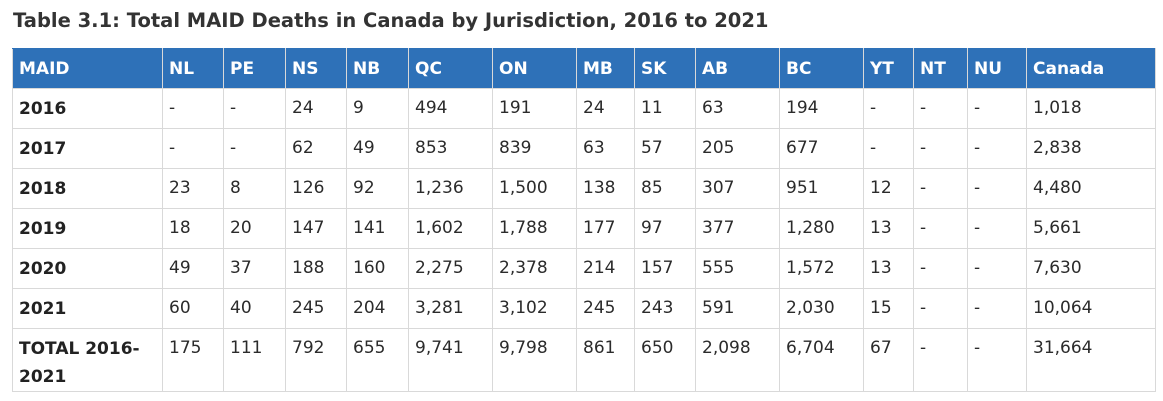 The image size is (1163, 401). I want to click on table-cell: 11, so click(665, 108).